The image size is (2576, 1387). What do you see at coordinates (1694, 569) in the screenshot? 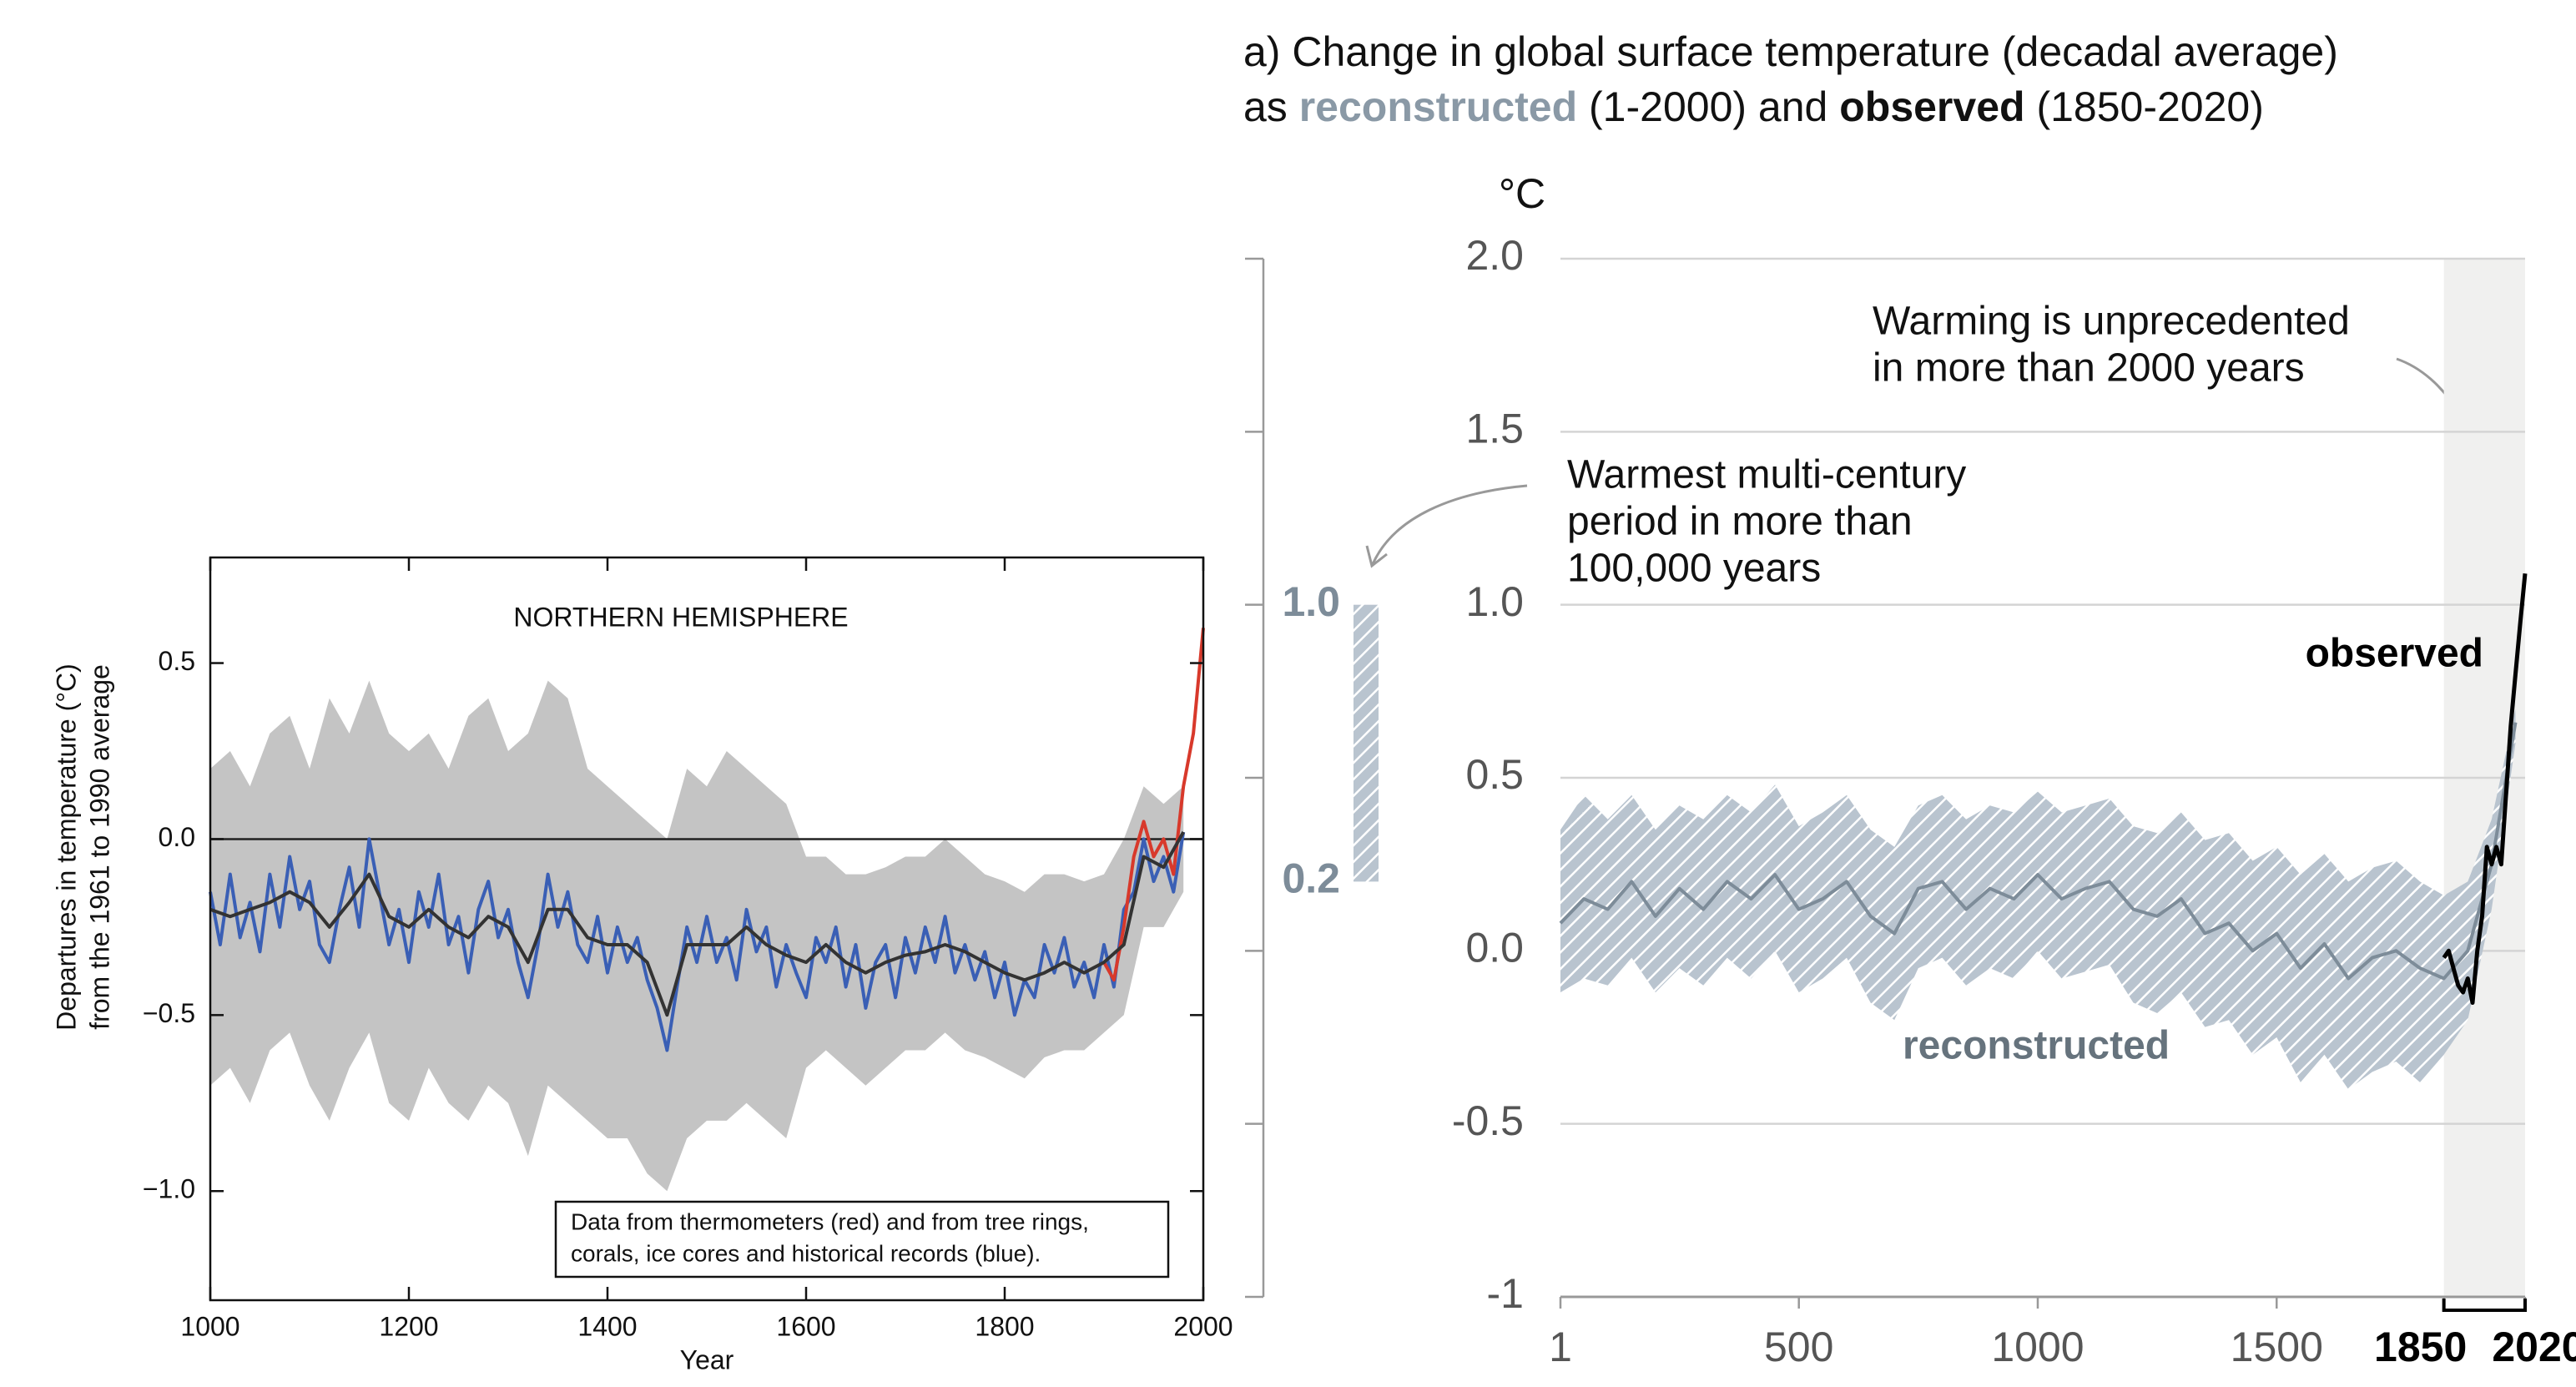
I see `annotation: 100,000 years` at bounding box center [1694, 569].